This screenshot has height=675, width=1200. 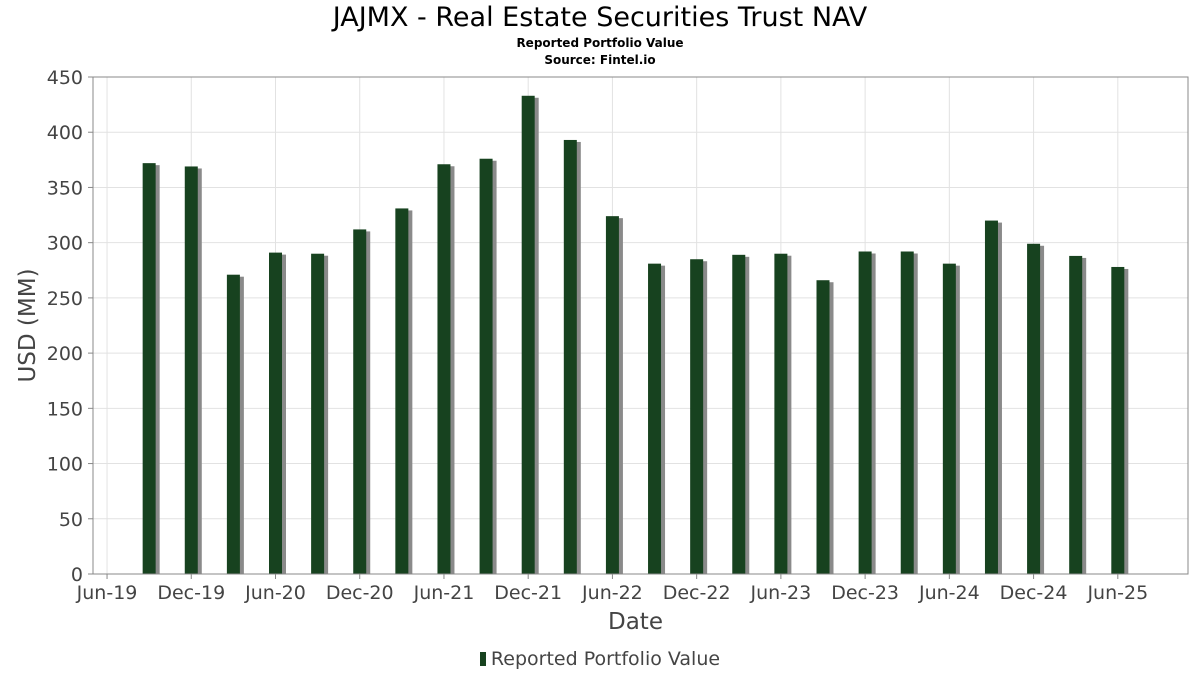 What do you see at coordinates (28, 325) in the screenshot?
I see `y-axis-title: USD (MM)` at bounding box center [28, 325].